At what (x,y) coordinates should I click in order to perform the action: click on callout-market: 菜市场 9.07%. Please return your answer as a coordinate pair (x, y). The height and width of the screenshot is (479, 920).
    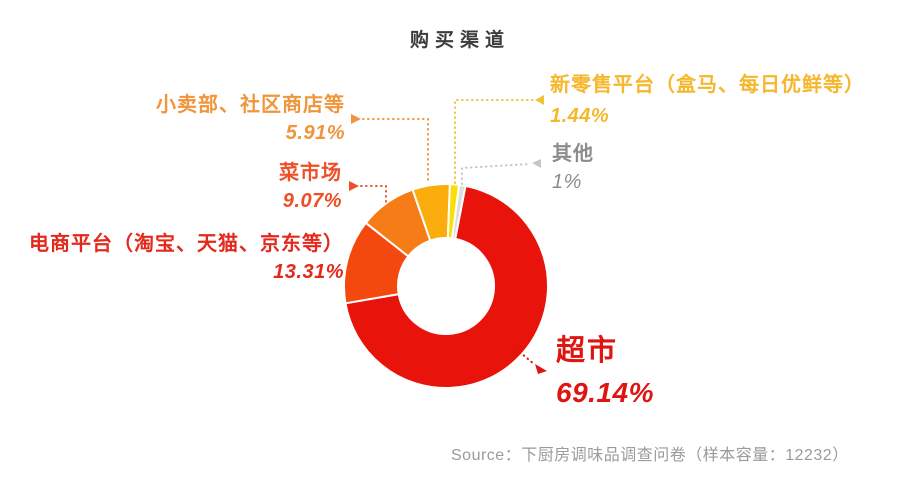
    Looking at the image, I should click on (310, 187).